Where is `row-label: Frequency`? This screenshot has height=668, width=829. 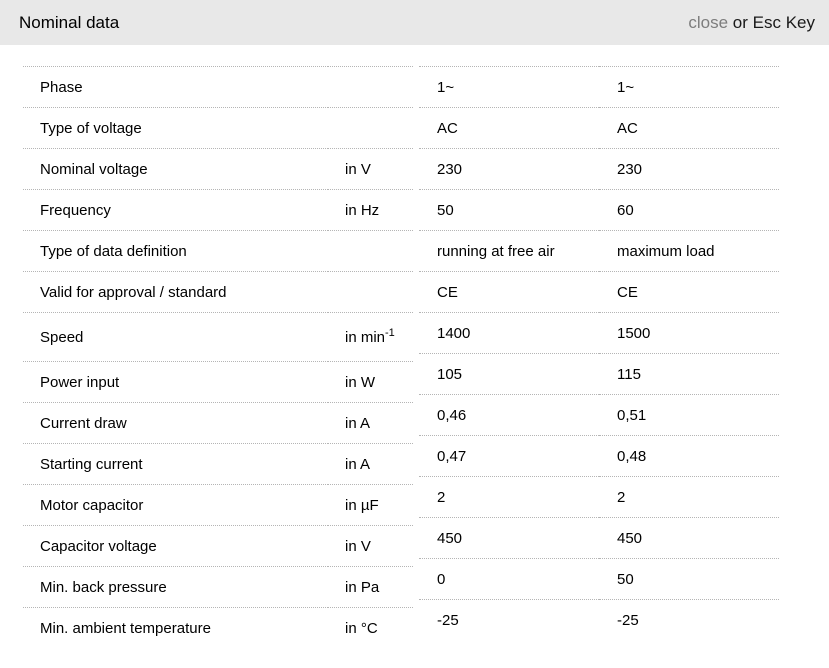
row-label: Frequency is located at coordinates (175, 210).